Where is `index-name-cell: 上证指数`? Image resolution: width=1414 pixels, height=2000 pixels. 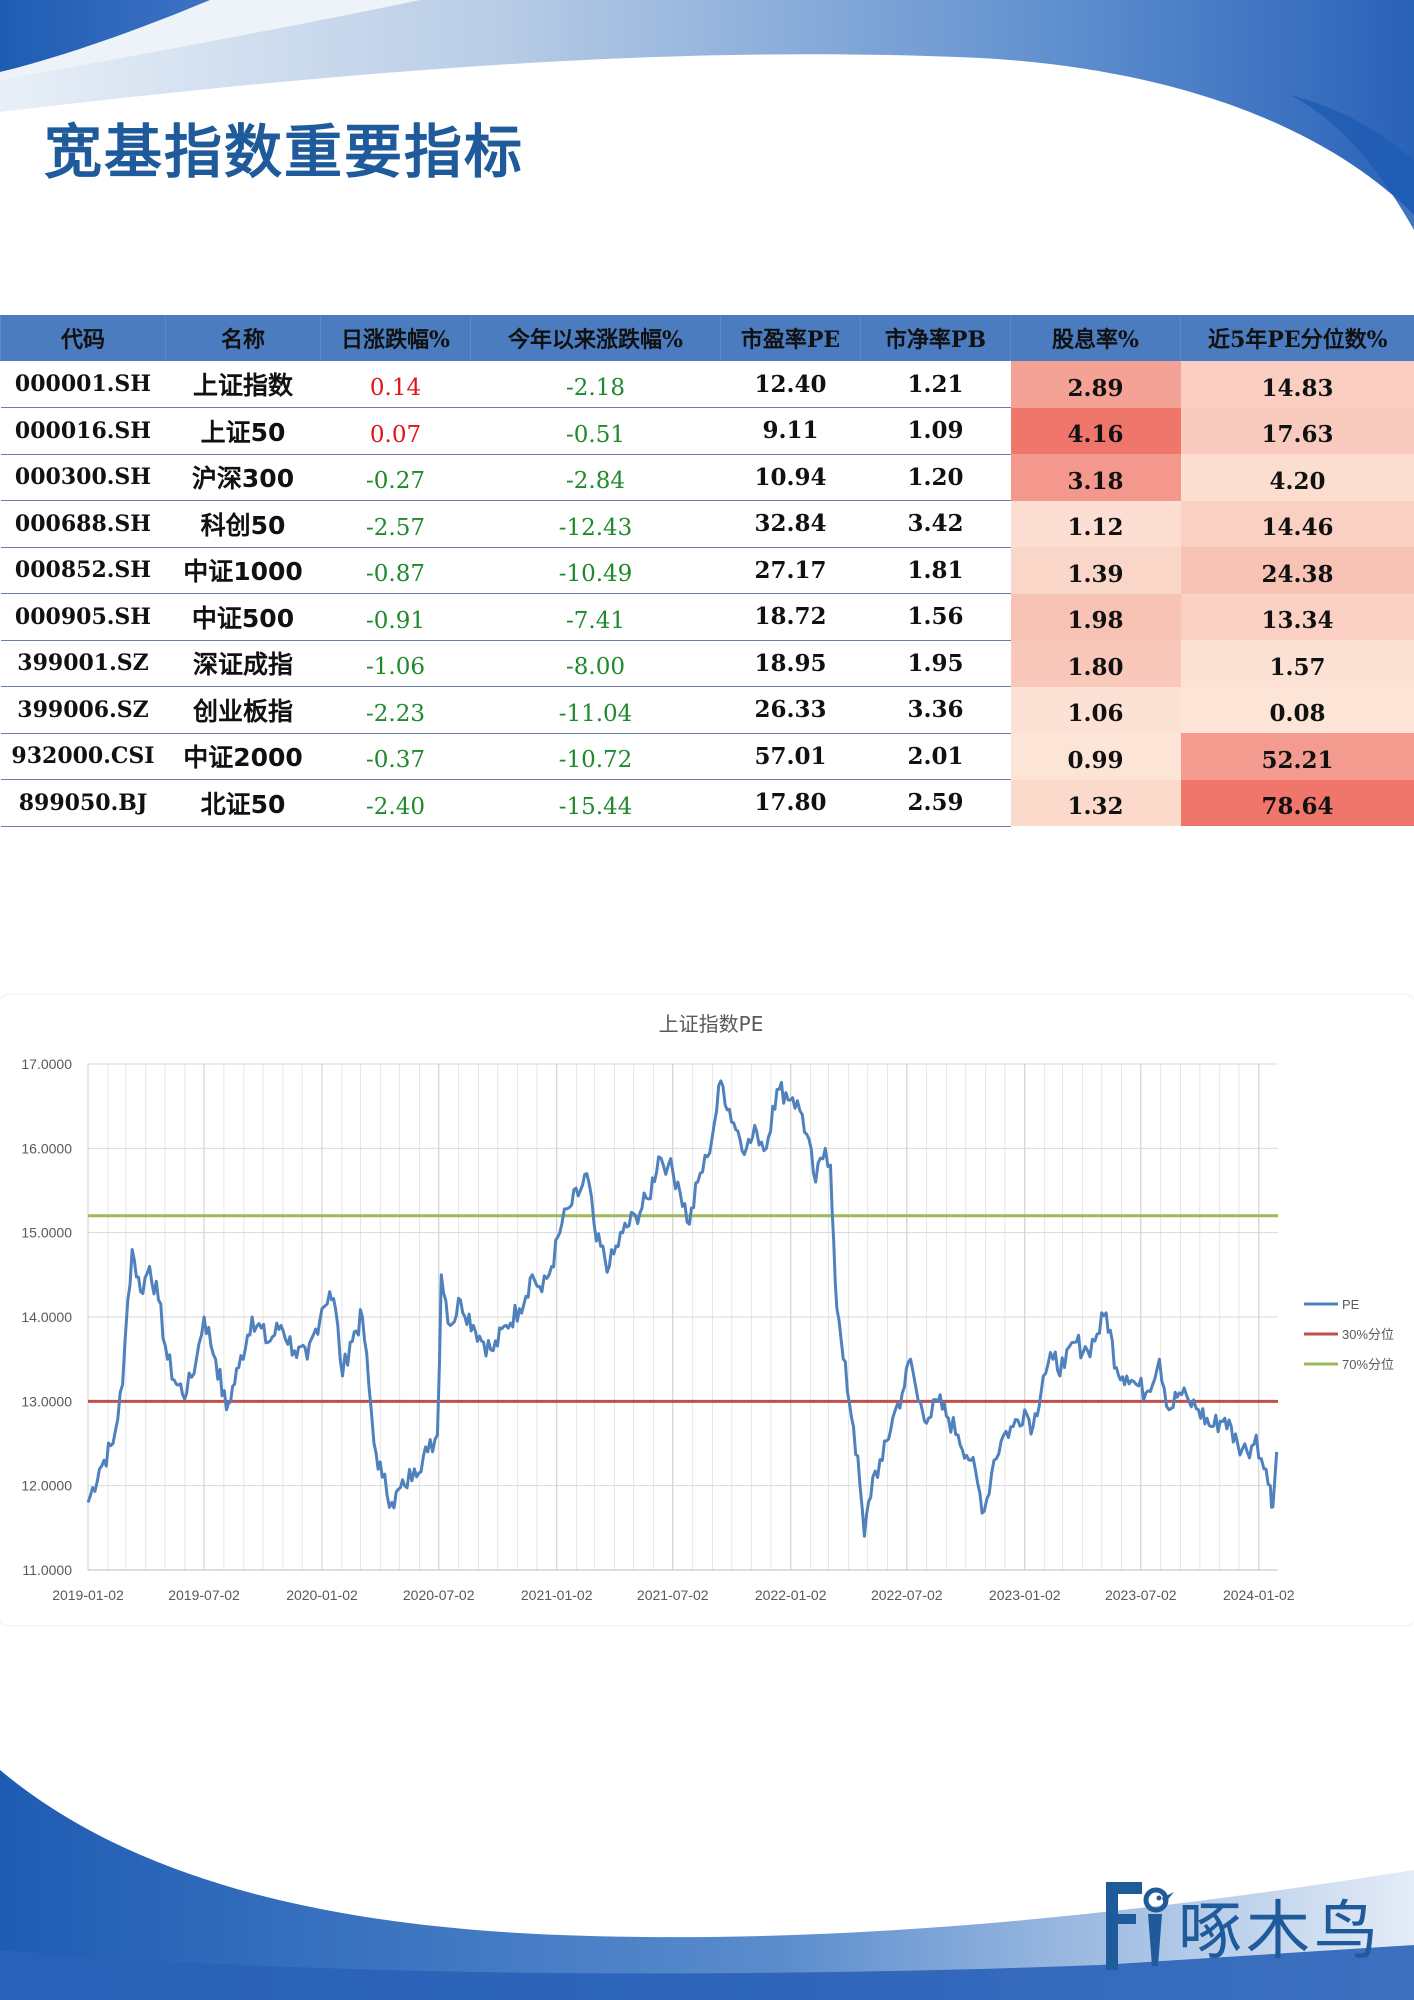
index-name-cell: 上证指数 is located at coordinates (243, 384).